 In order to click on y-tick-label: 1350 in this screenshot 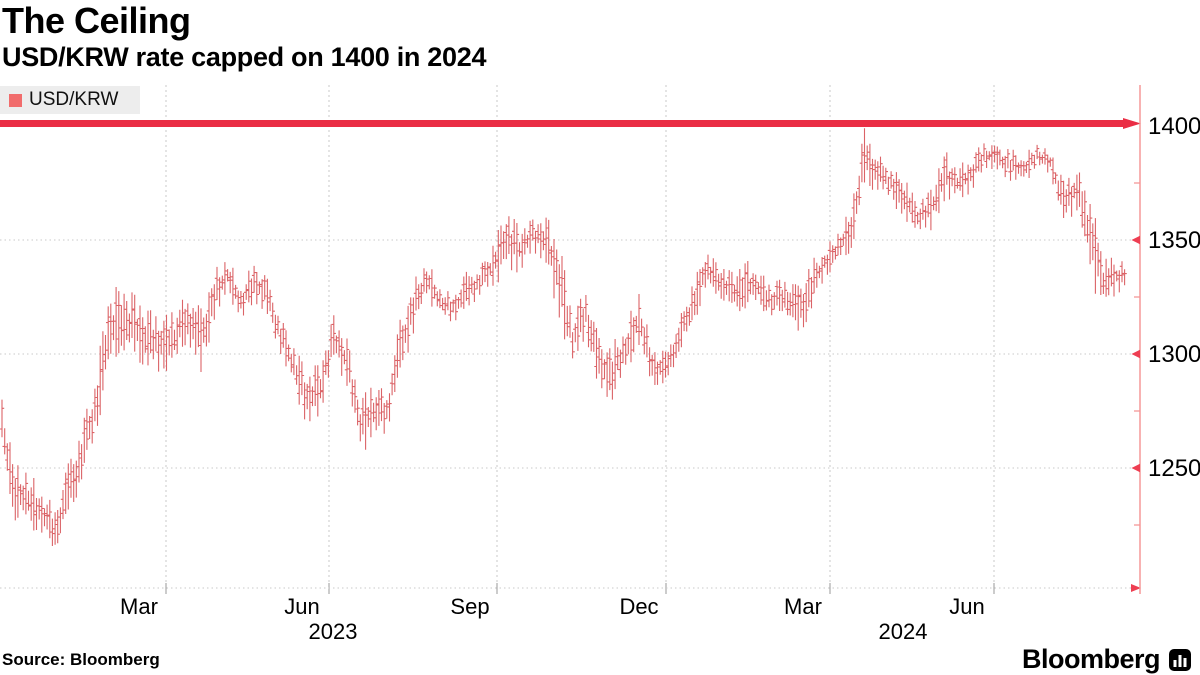, I will do `click(1174, 240)`.